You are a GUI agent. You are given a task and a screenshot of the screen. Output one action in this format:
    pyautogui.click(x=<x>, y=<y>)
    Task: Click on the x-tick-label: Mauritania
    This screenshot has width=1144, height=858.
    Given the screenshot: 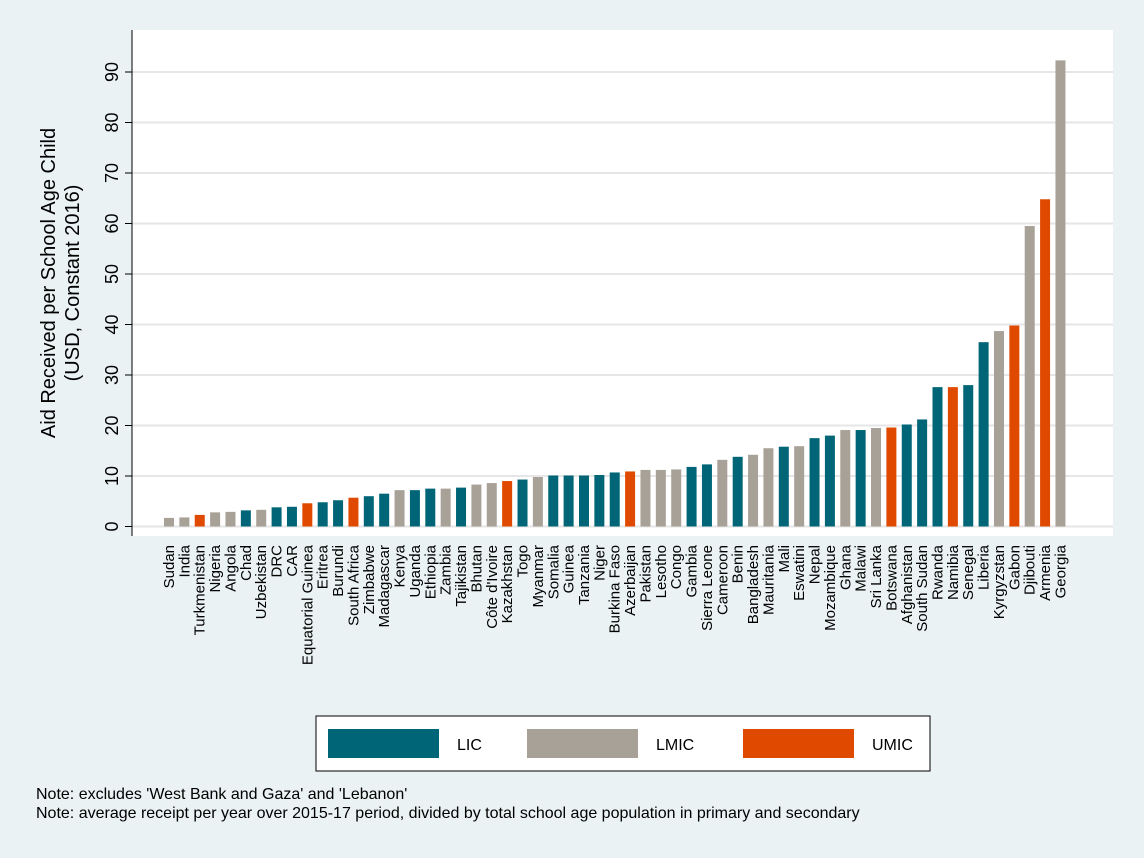 What is the action you would take?
    pyautogui.click(x=768, y=579)
    